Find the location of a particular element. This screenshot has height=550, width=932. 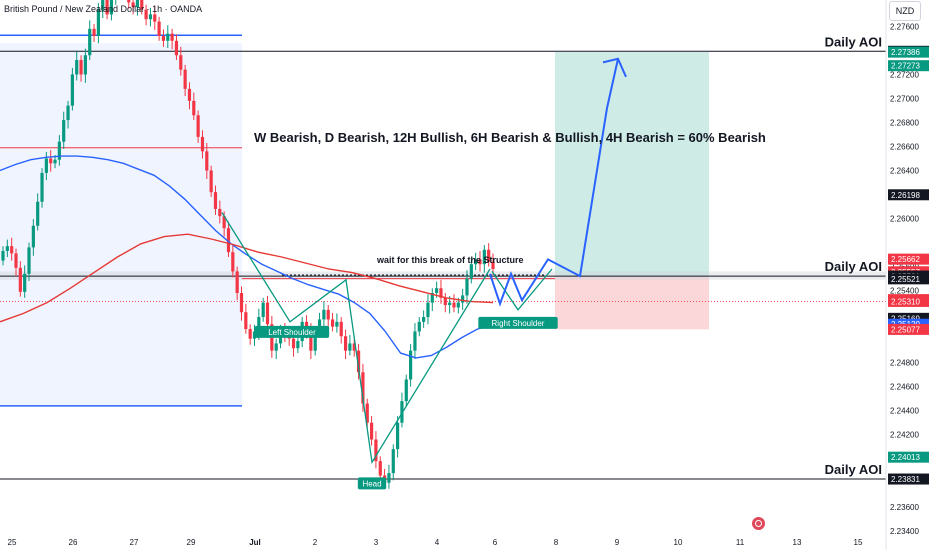

price-tag: 2.25077 is located at coordinates (908, 329).